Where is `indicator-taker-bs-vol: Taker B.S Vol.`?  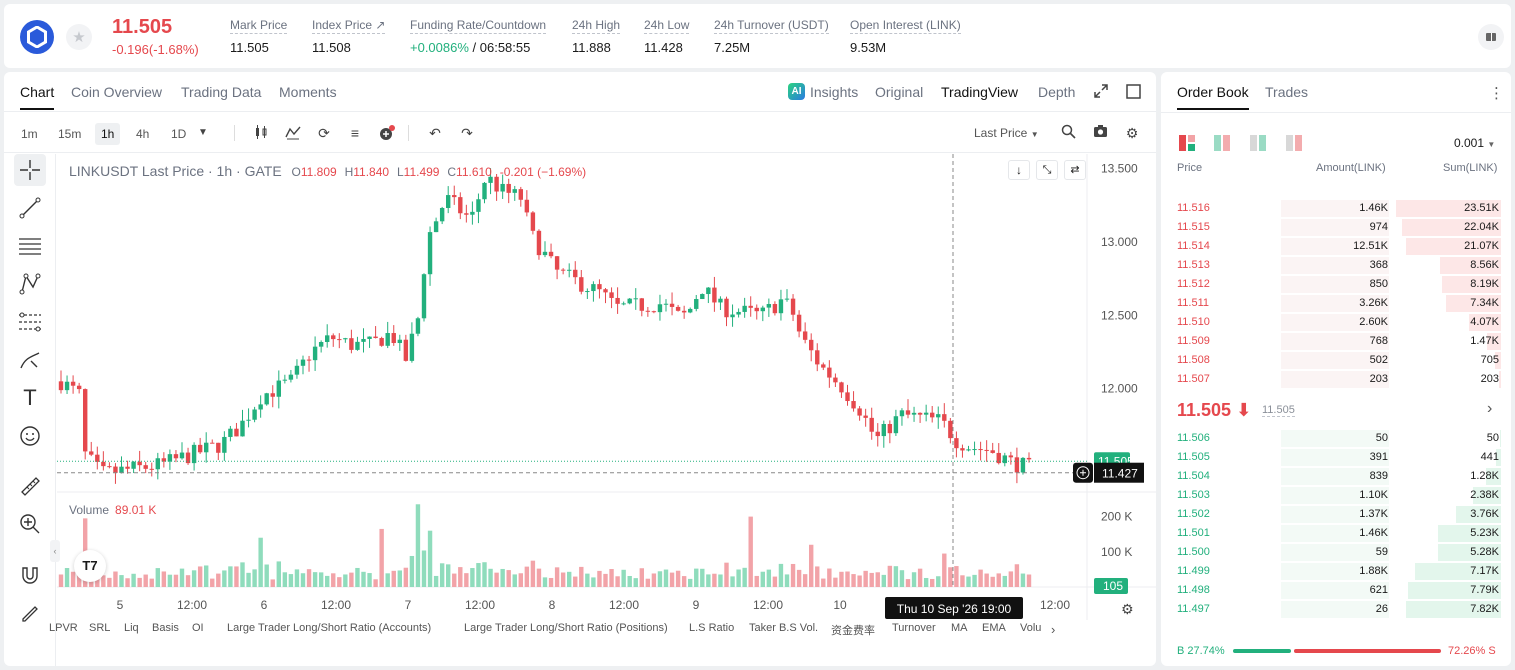 indicator-taker-bs-vol: Taker B.S Vol. is located at coordinates (784, 628).